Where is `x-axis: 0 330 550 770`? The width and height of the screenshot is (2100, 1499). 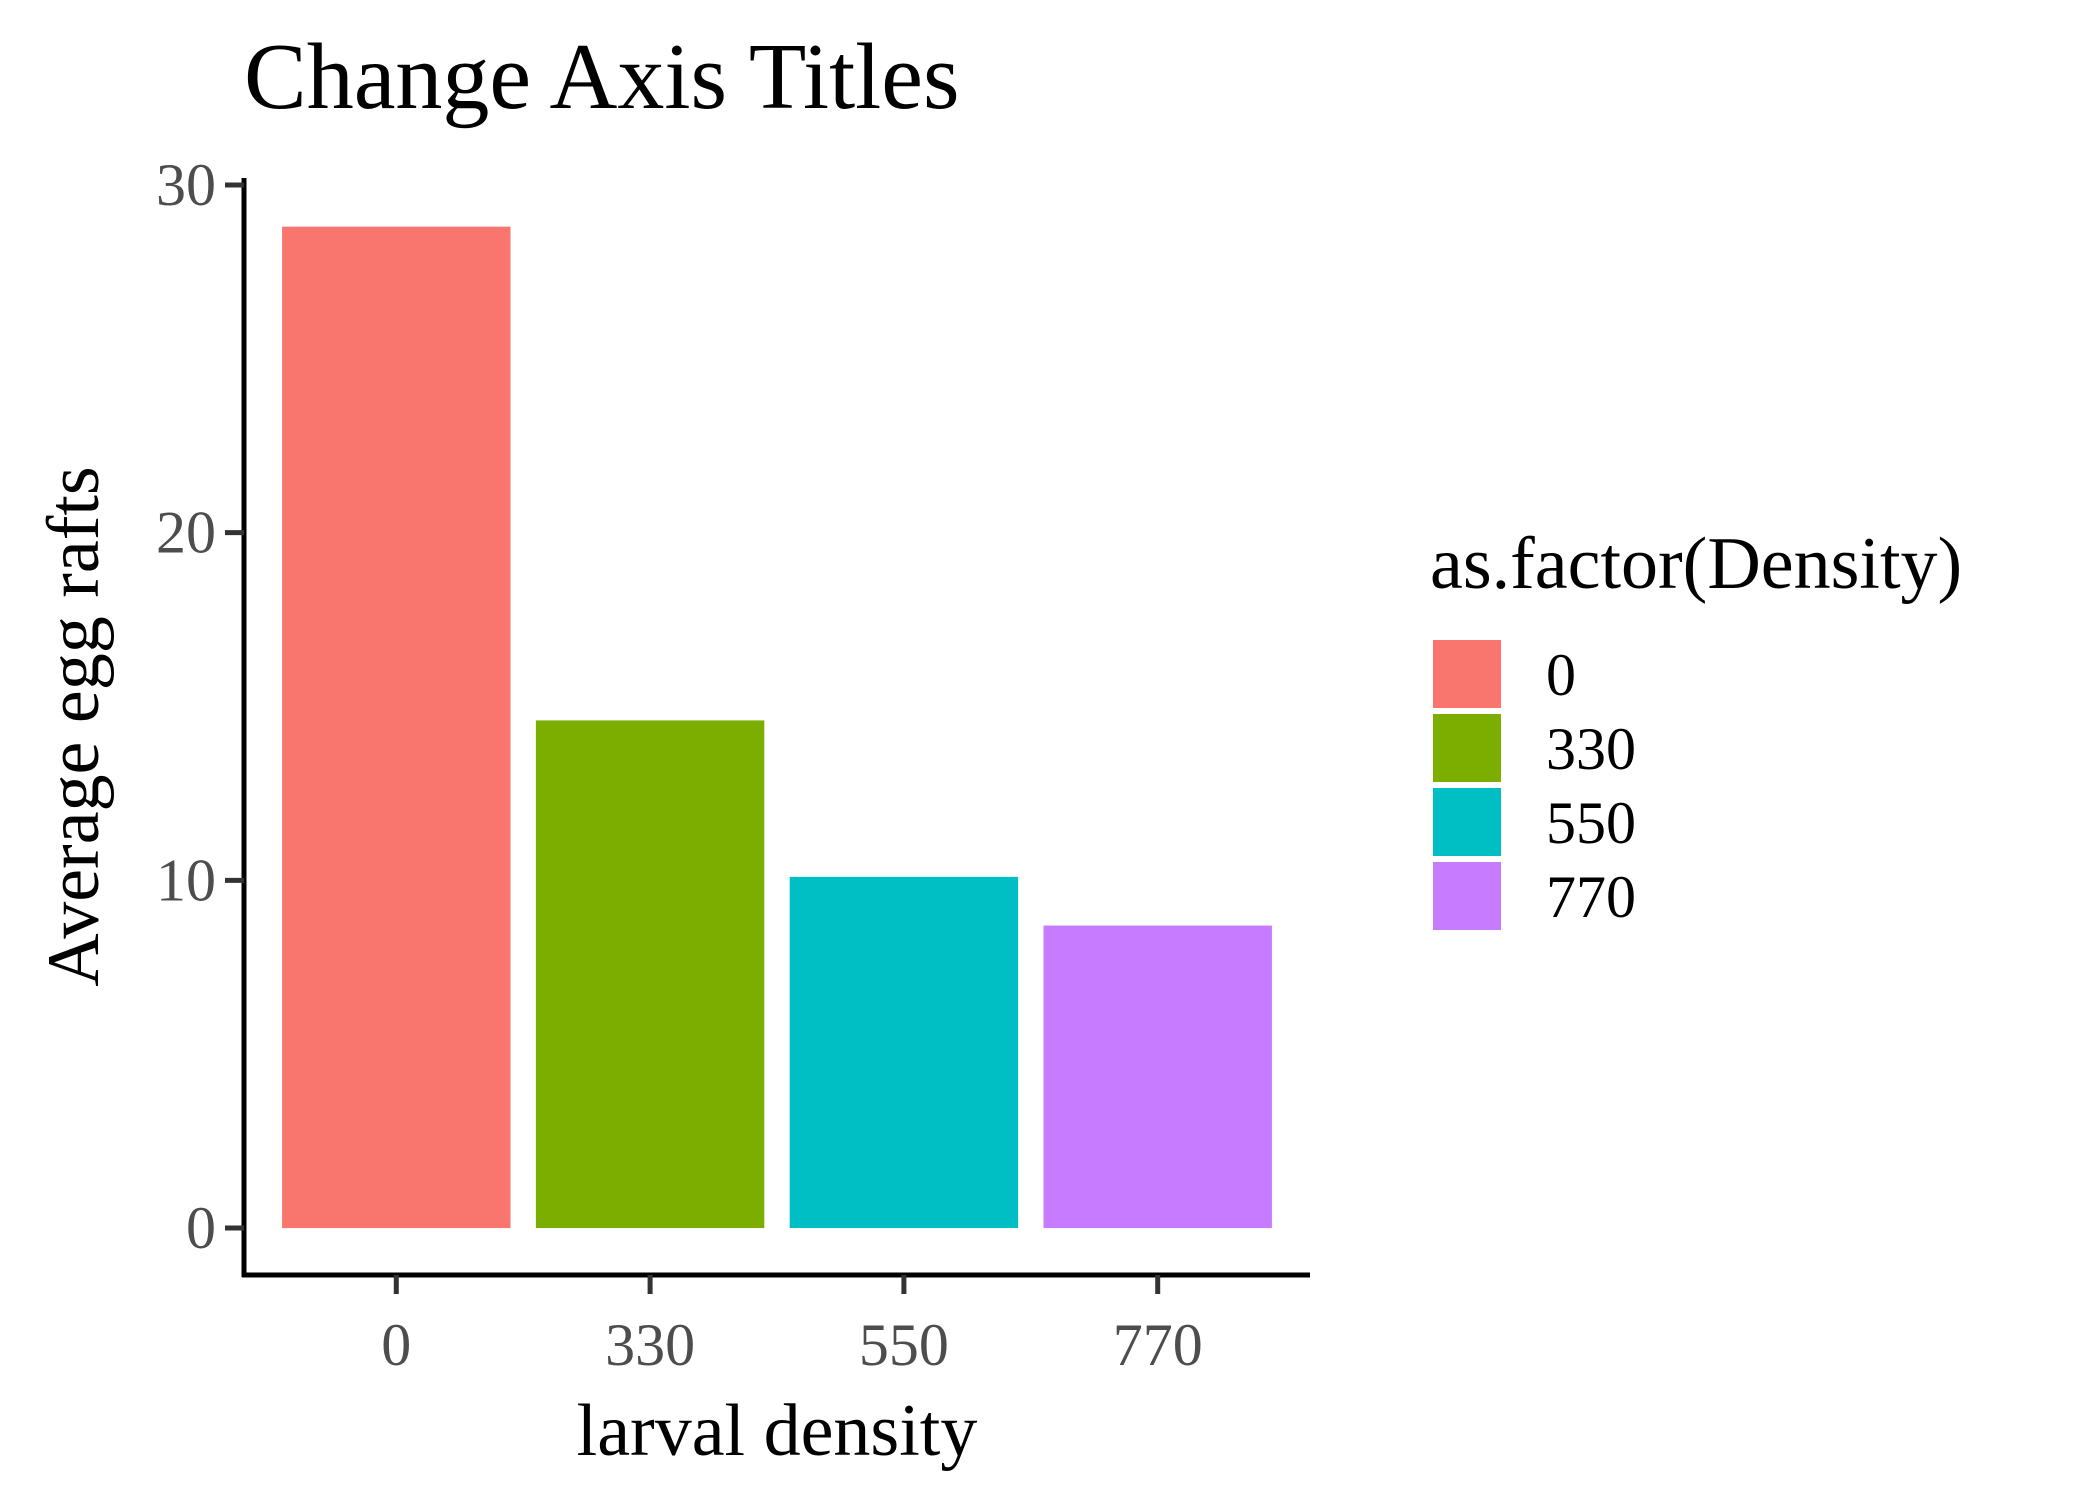 x-axis: 0 330 550 770 is located at coordinates (776, 1325).